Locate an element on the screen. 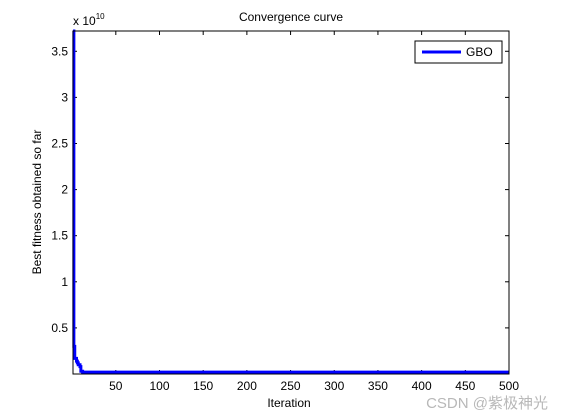  y-tick-label: 1.5 is located at coordinates (59, 236).